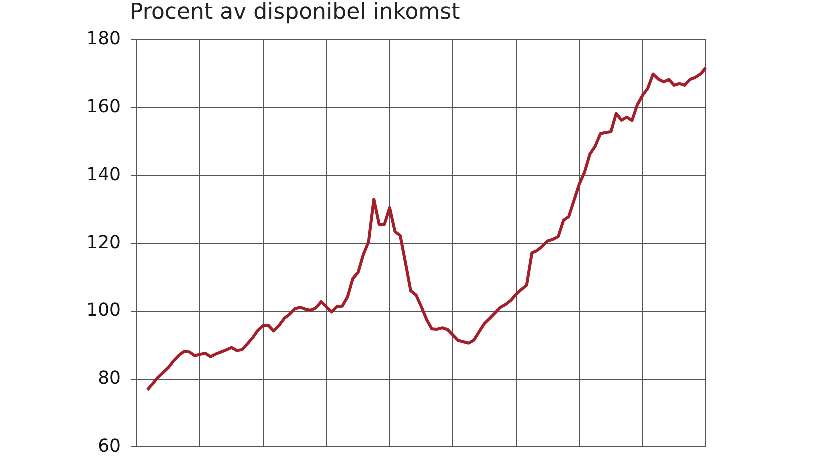  What do you see at coordinates (103, 311) in the screenshot?
I see `y-tick-label: 100` at bounding box center [103, 311].